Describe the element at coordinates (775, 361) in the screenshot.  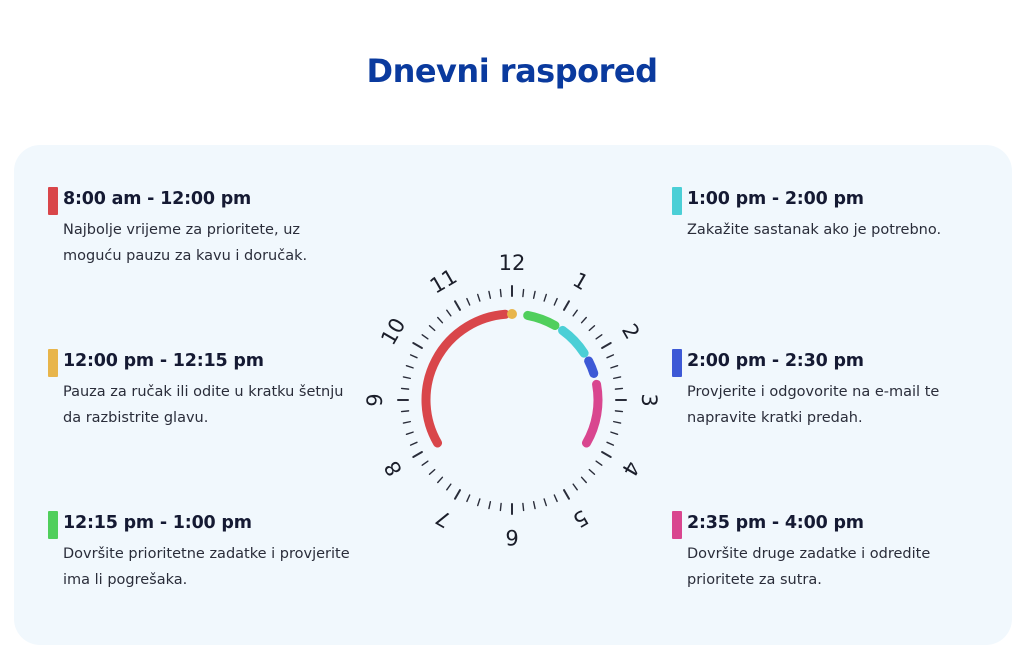
I see `time-range: 2:00 pm - 2:30 pm` at that location.